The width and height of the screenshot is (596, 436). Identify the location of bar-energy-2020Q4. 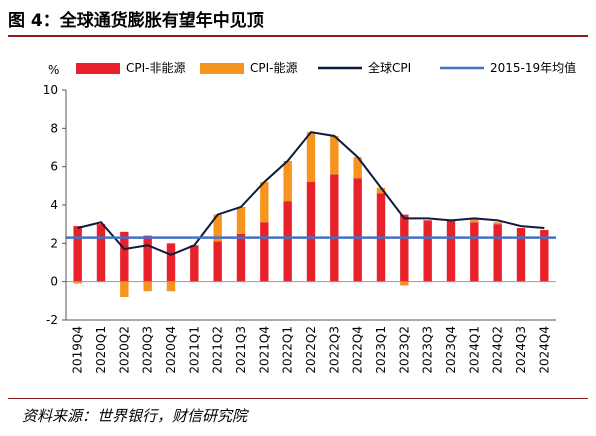
(171, 286).